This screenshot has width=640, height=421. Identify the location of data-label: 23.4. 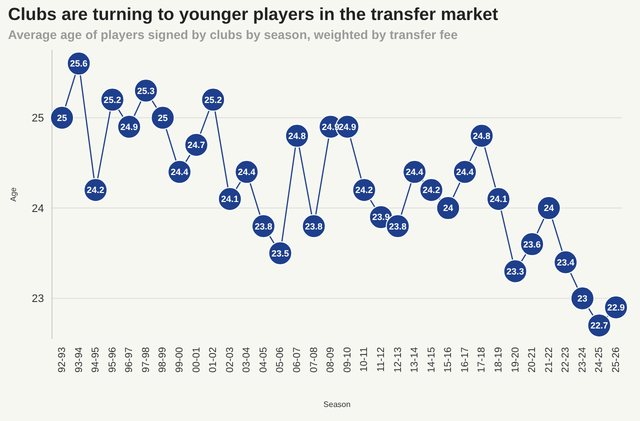
(565, 262).